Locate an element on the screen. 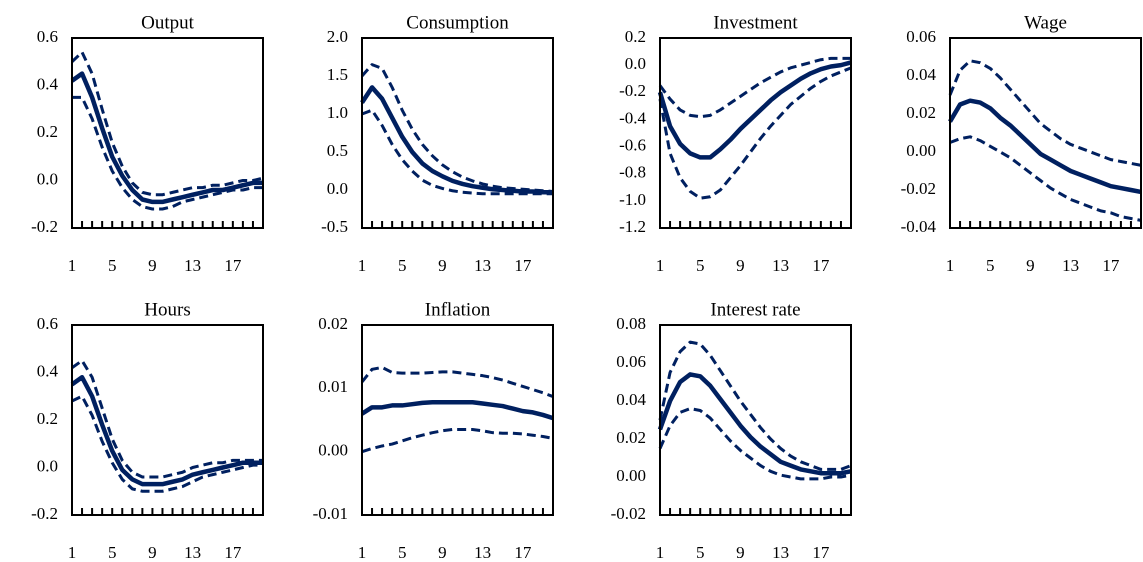 This screenshot has width=1143, height=562. panel-title: Consumption is located at coordinates (457, 22).